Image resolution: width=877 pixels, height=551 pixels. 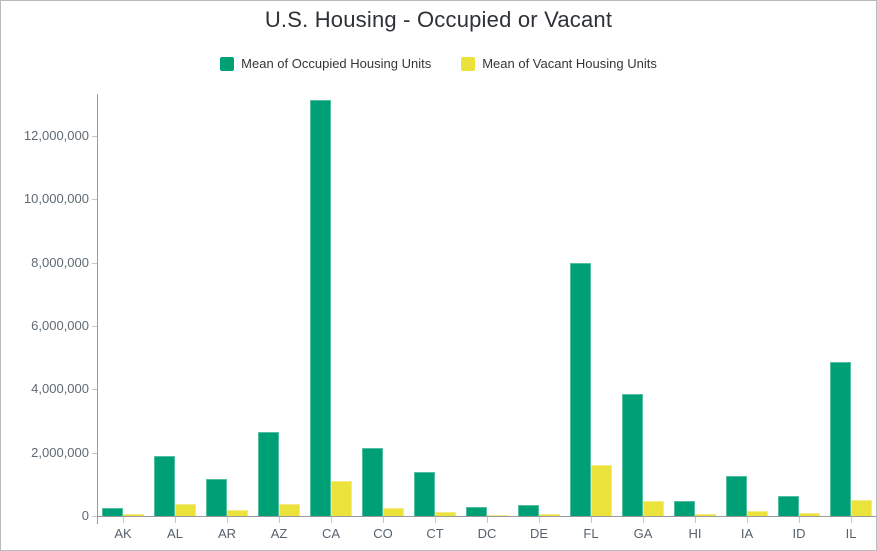 I want to click on occupied-bar-CT, so click(x=424, y=494).